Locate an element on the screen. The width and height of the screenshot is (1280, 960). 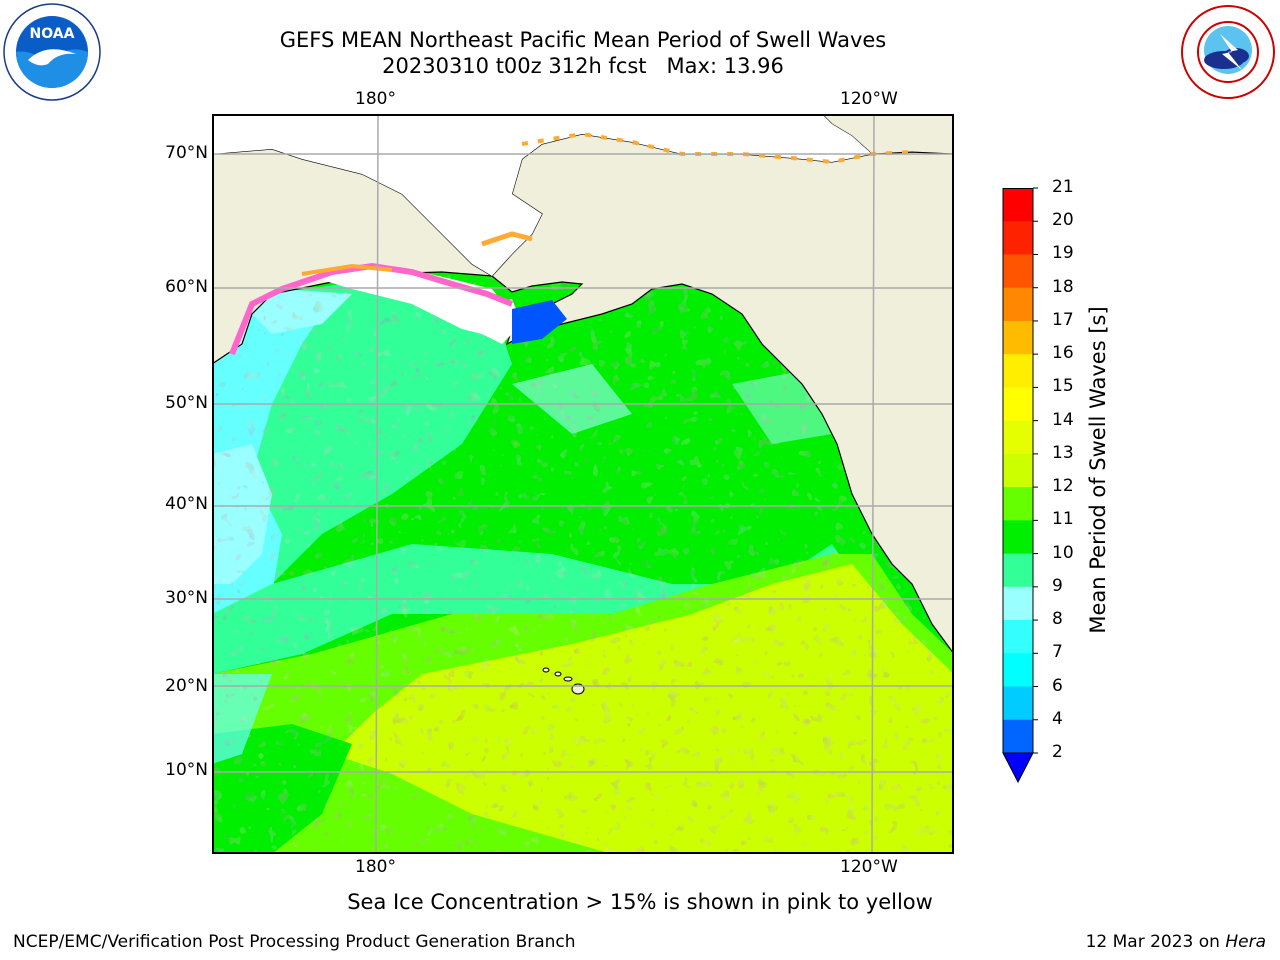
lat-label: 30°N is located at coordinates (186, 598).